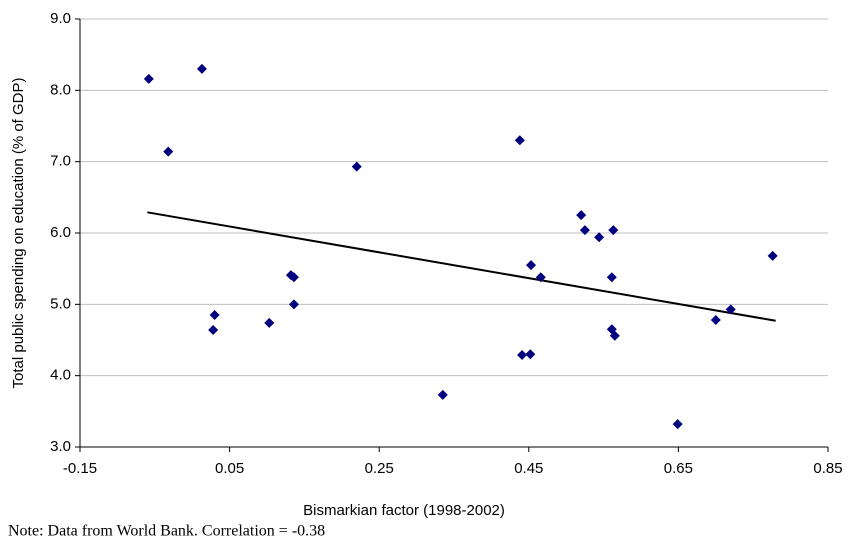 This screenshot has width=854, height=542. Describe the element at coordinates (379, 468) in the screenshot. I see `x-tick-label: 0.25` at that location.